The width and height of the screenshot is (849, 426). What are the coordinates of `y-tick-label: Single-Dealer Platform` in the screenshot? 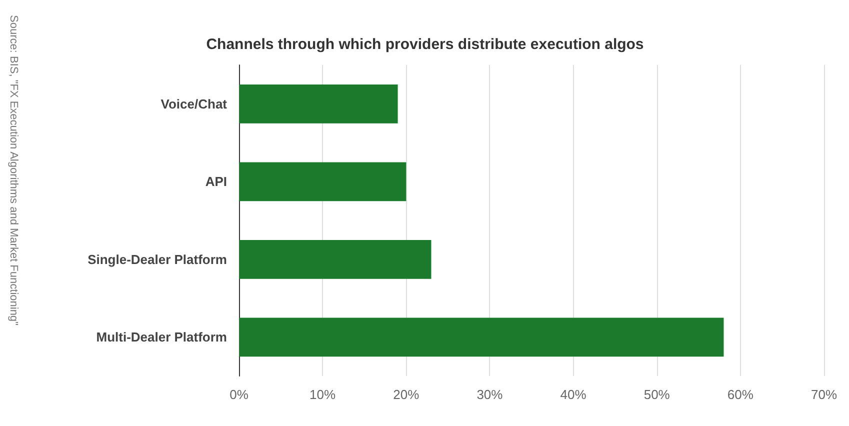 It's located at (157, 259).